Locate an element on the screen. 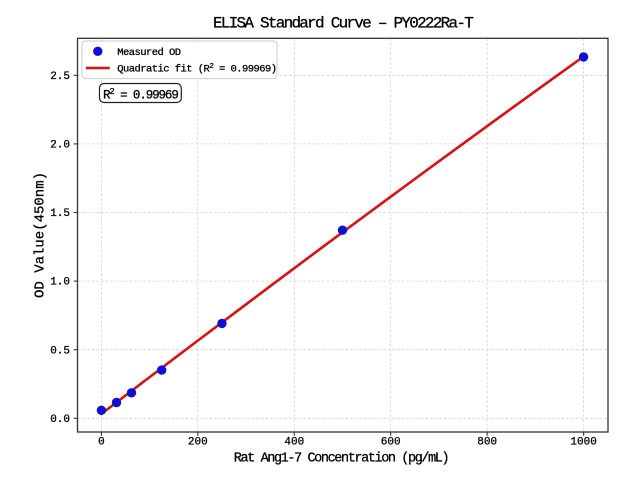  svg-text: 200 is located at coordinates (198, 443).